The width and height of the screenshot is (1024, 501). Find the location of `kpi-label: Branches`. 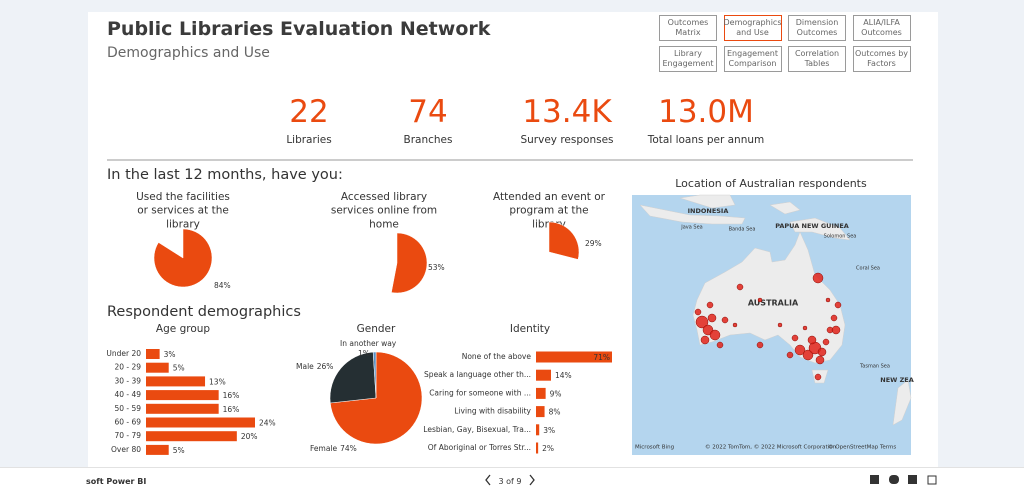

kpi-label: Branches is located at coordinates (428, 140).